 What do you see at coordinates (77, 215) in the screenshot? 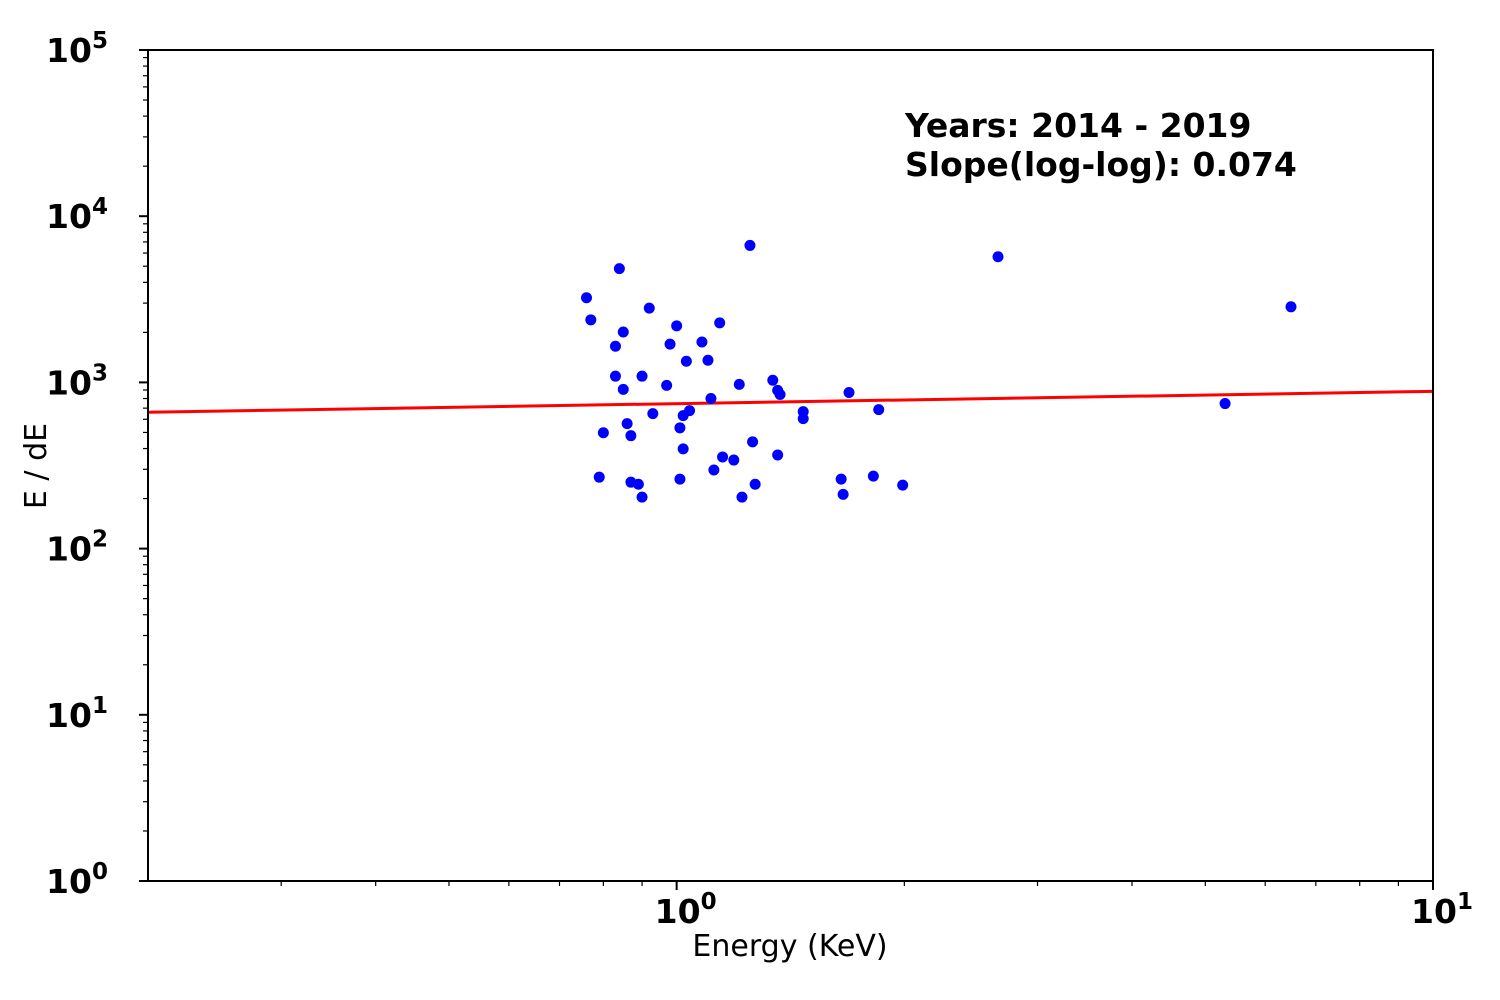
I see `y-tick-label: 104` at bounding box center [77, 215].